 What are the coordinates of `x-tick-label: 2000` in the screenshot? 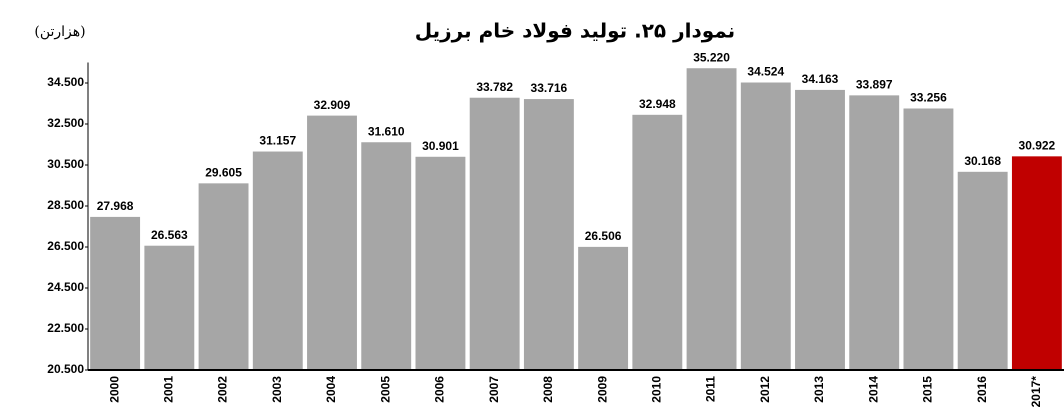 It's located at (114, 389).